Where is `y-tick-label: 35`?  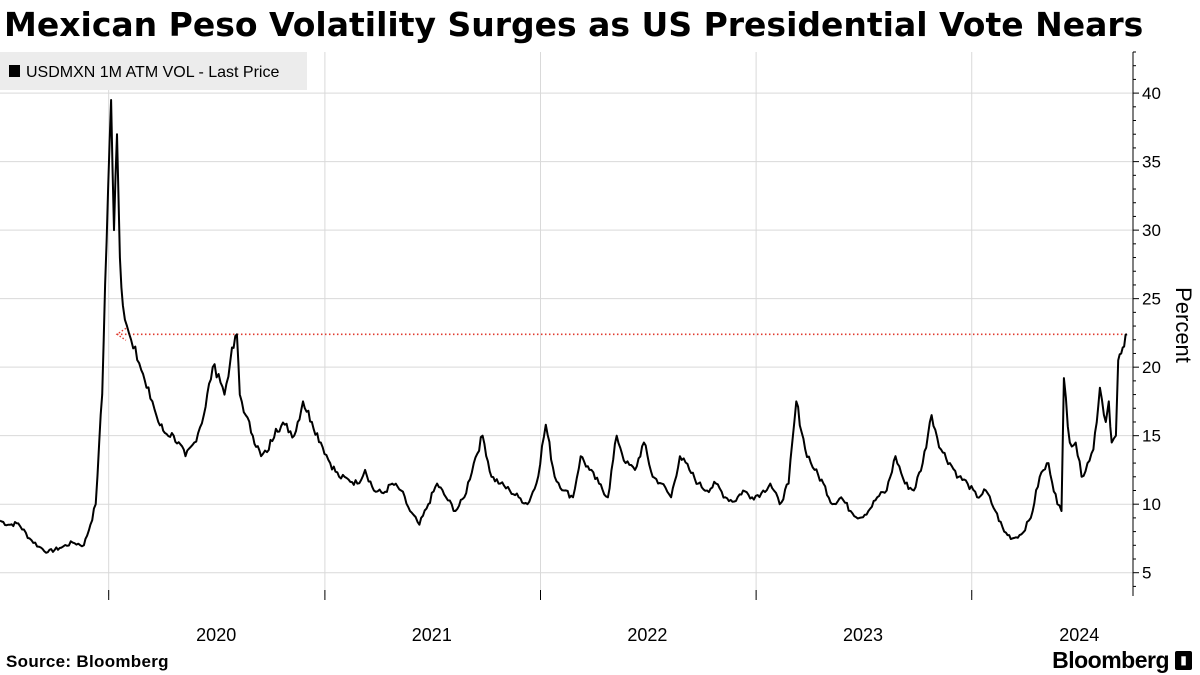
y-tick-label: 35 is located at coordinates (1151, 162).